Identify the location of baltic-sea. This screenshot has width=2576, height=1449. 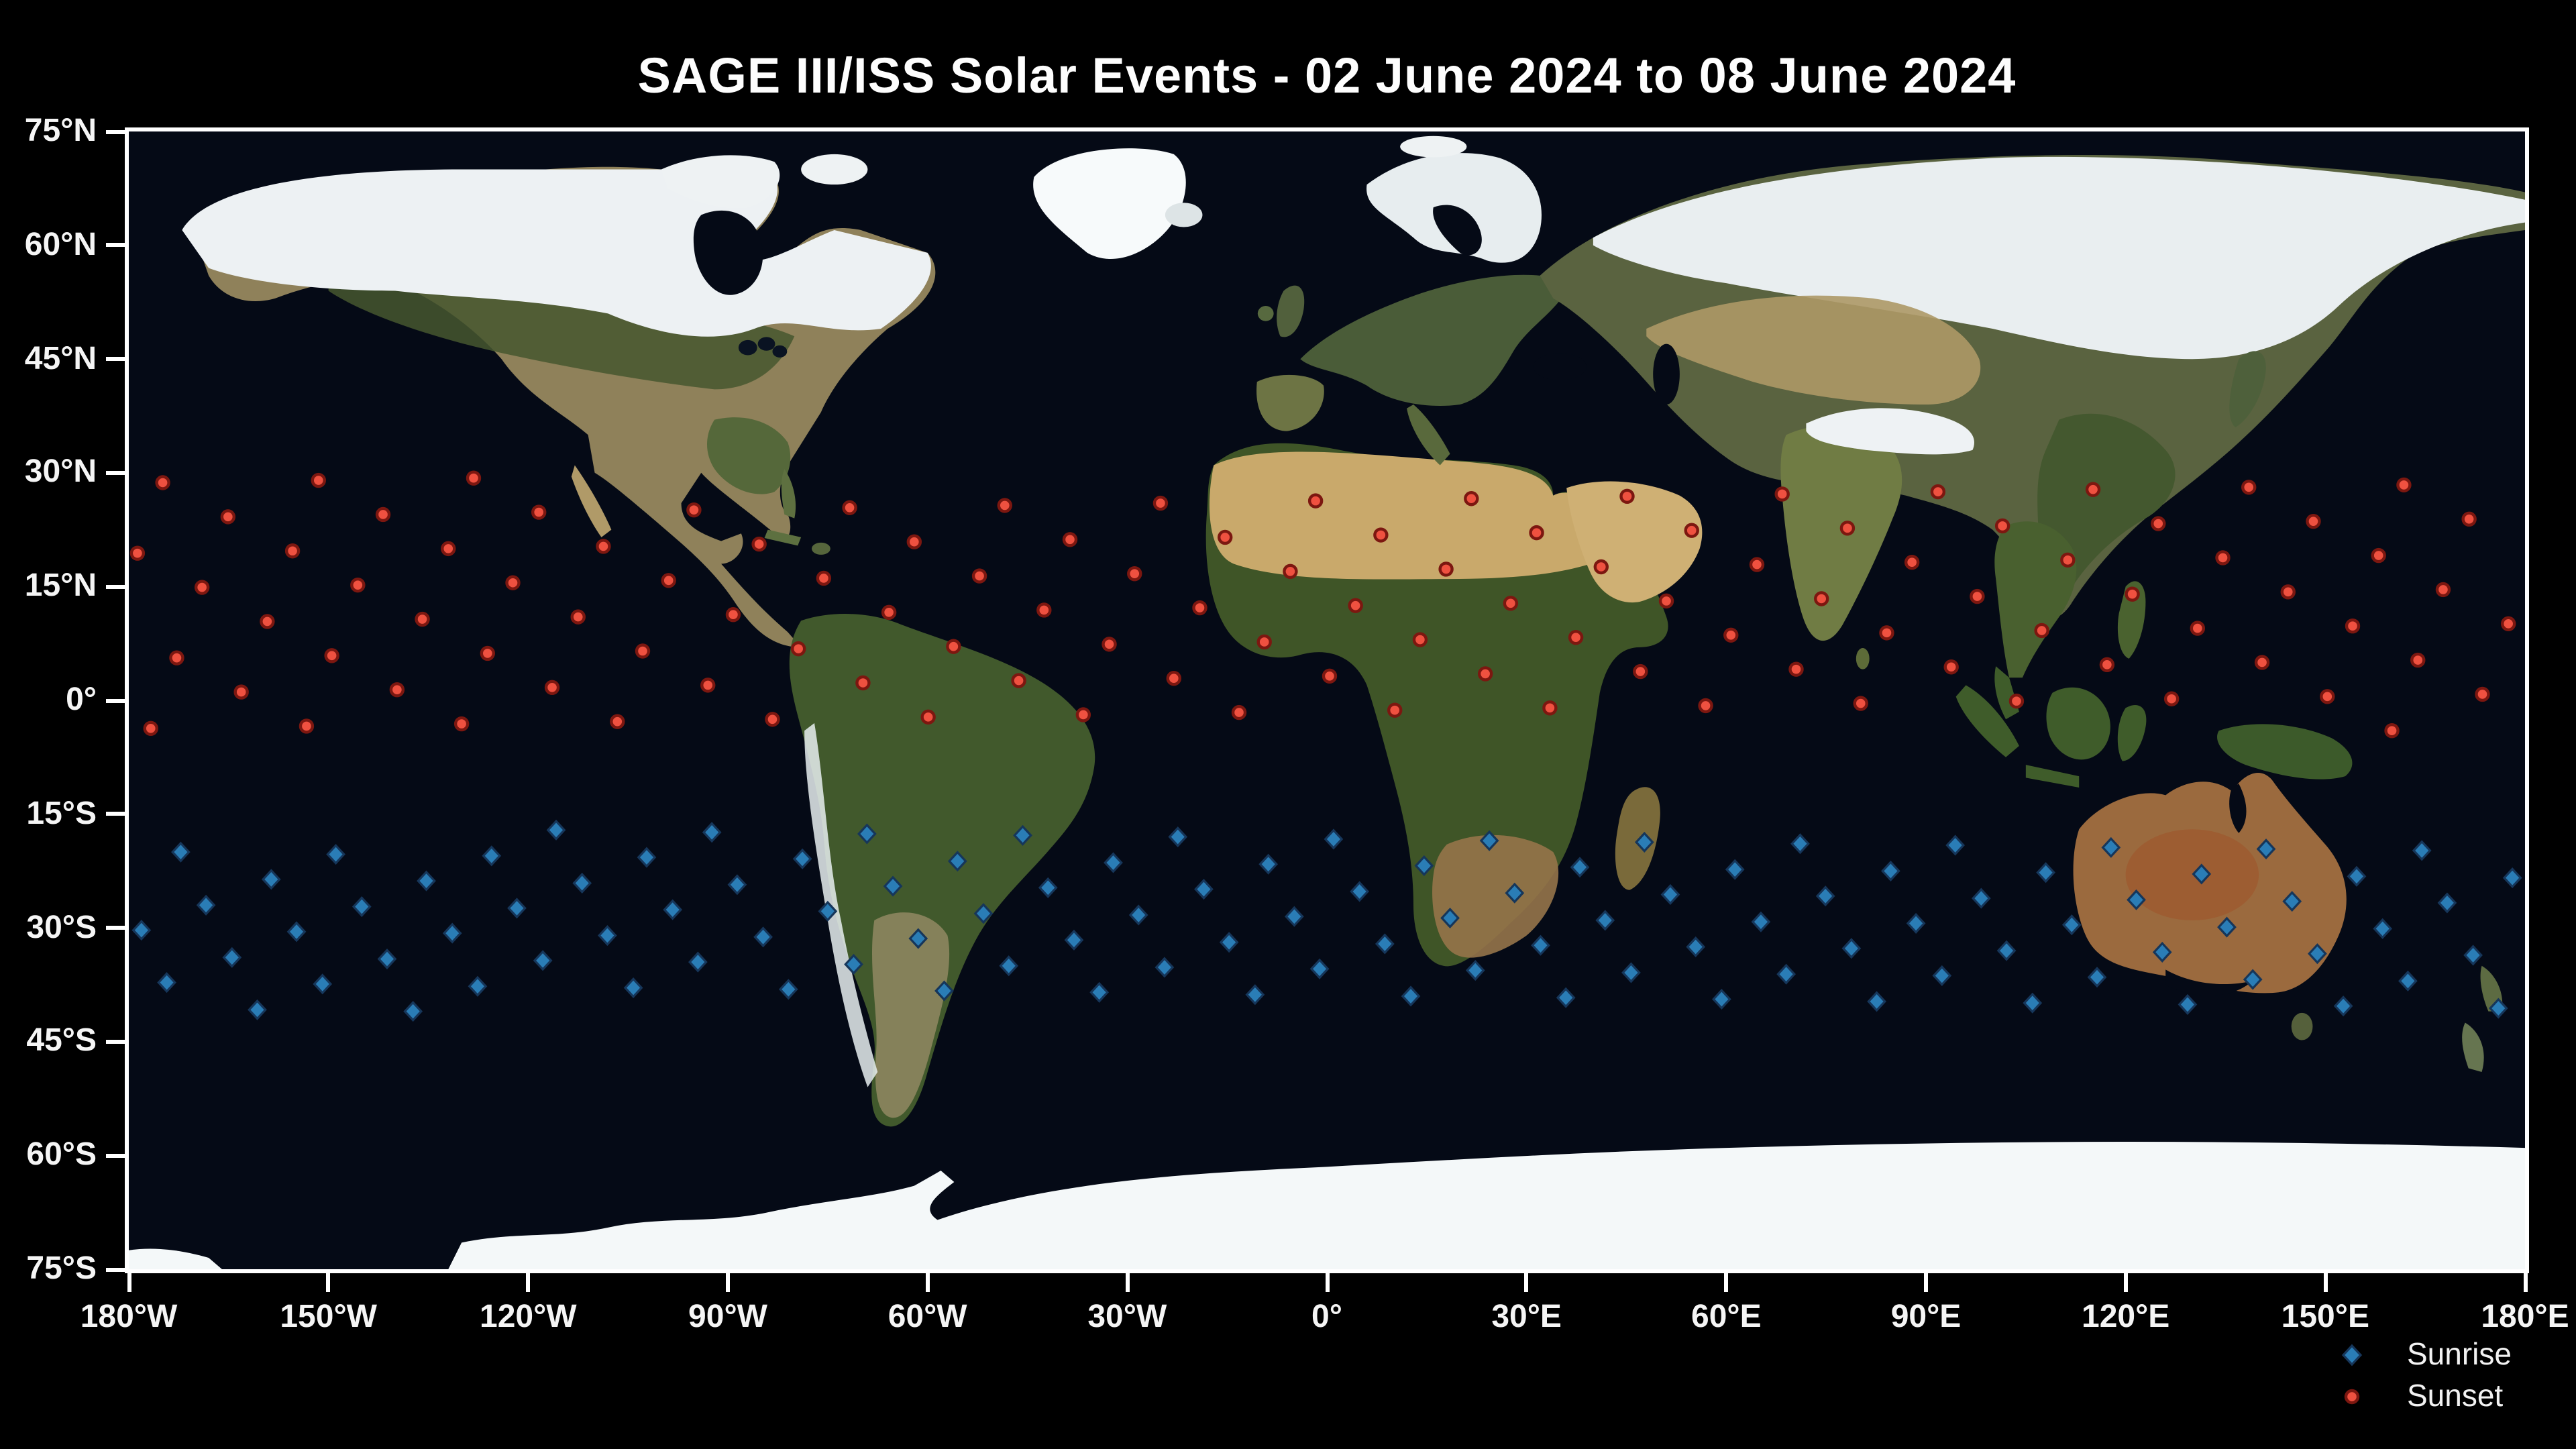
(1457, 230).